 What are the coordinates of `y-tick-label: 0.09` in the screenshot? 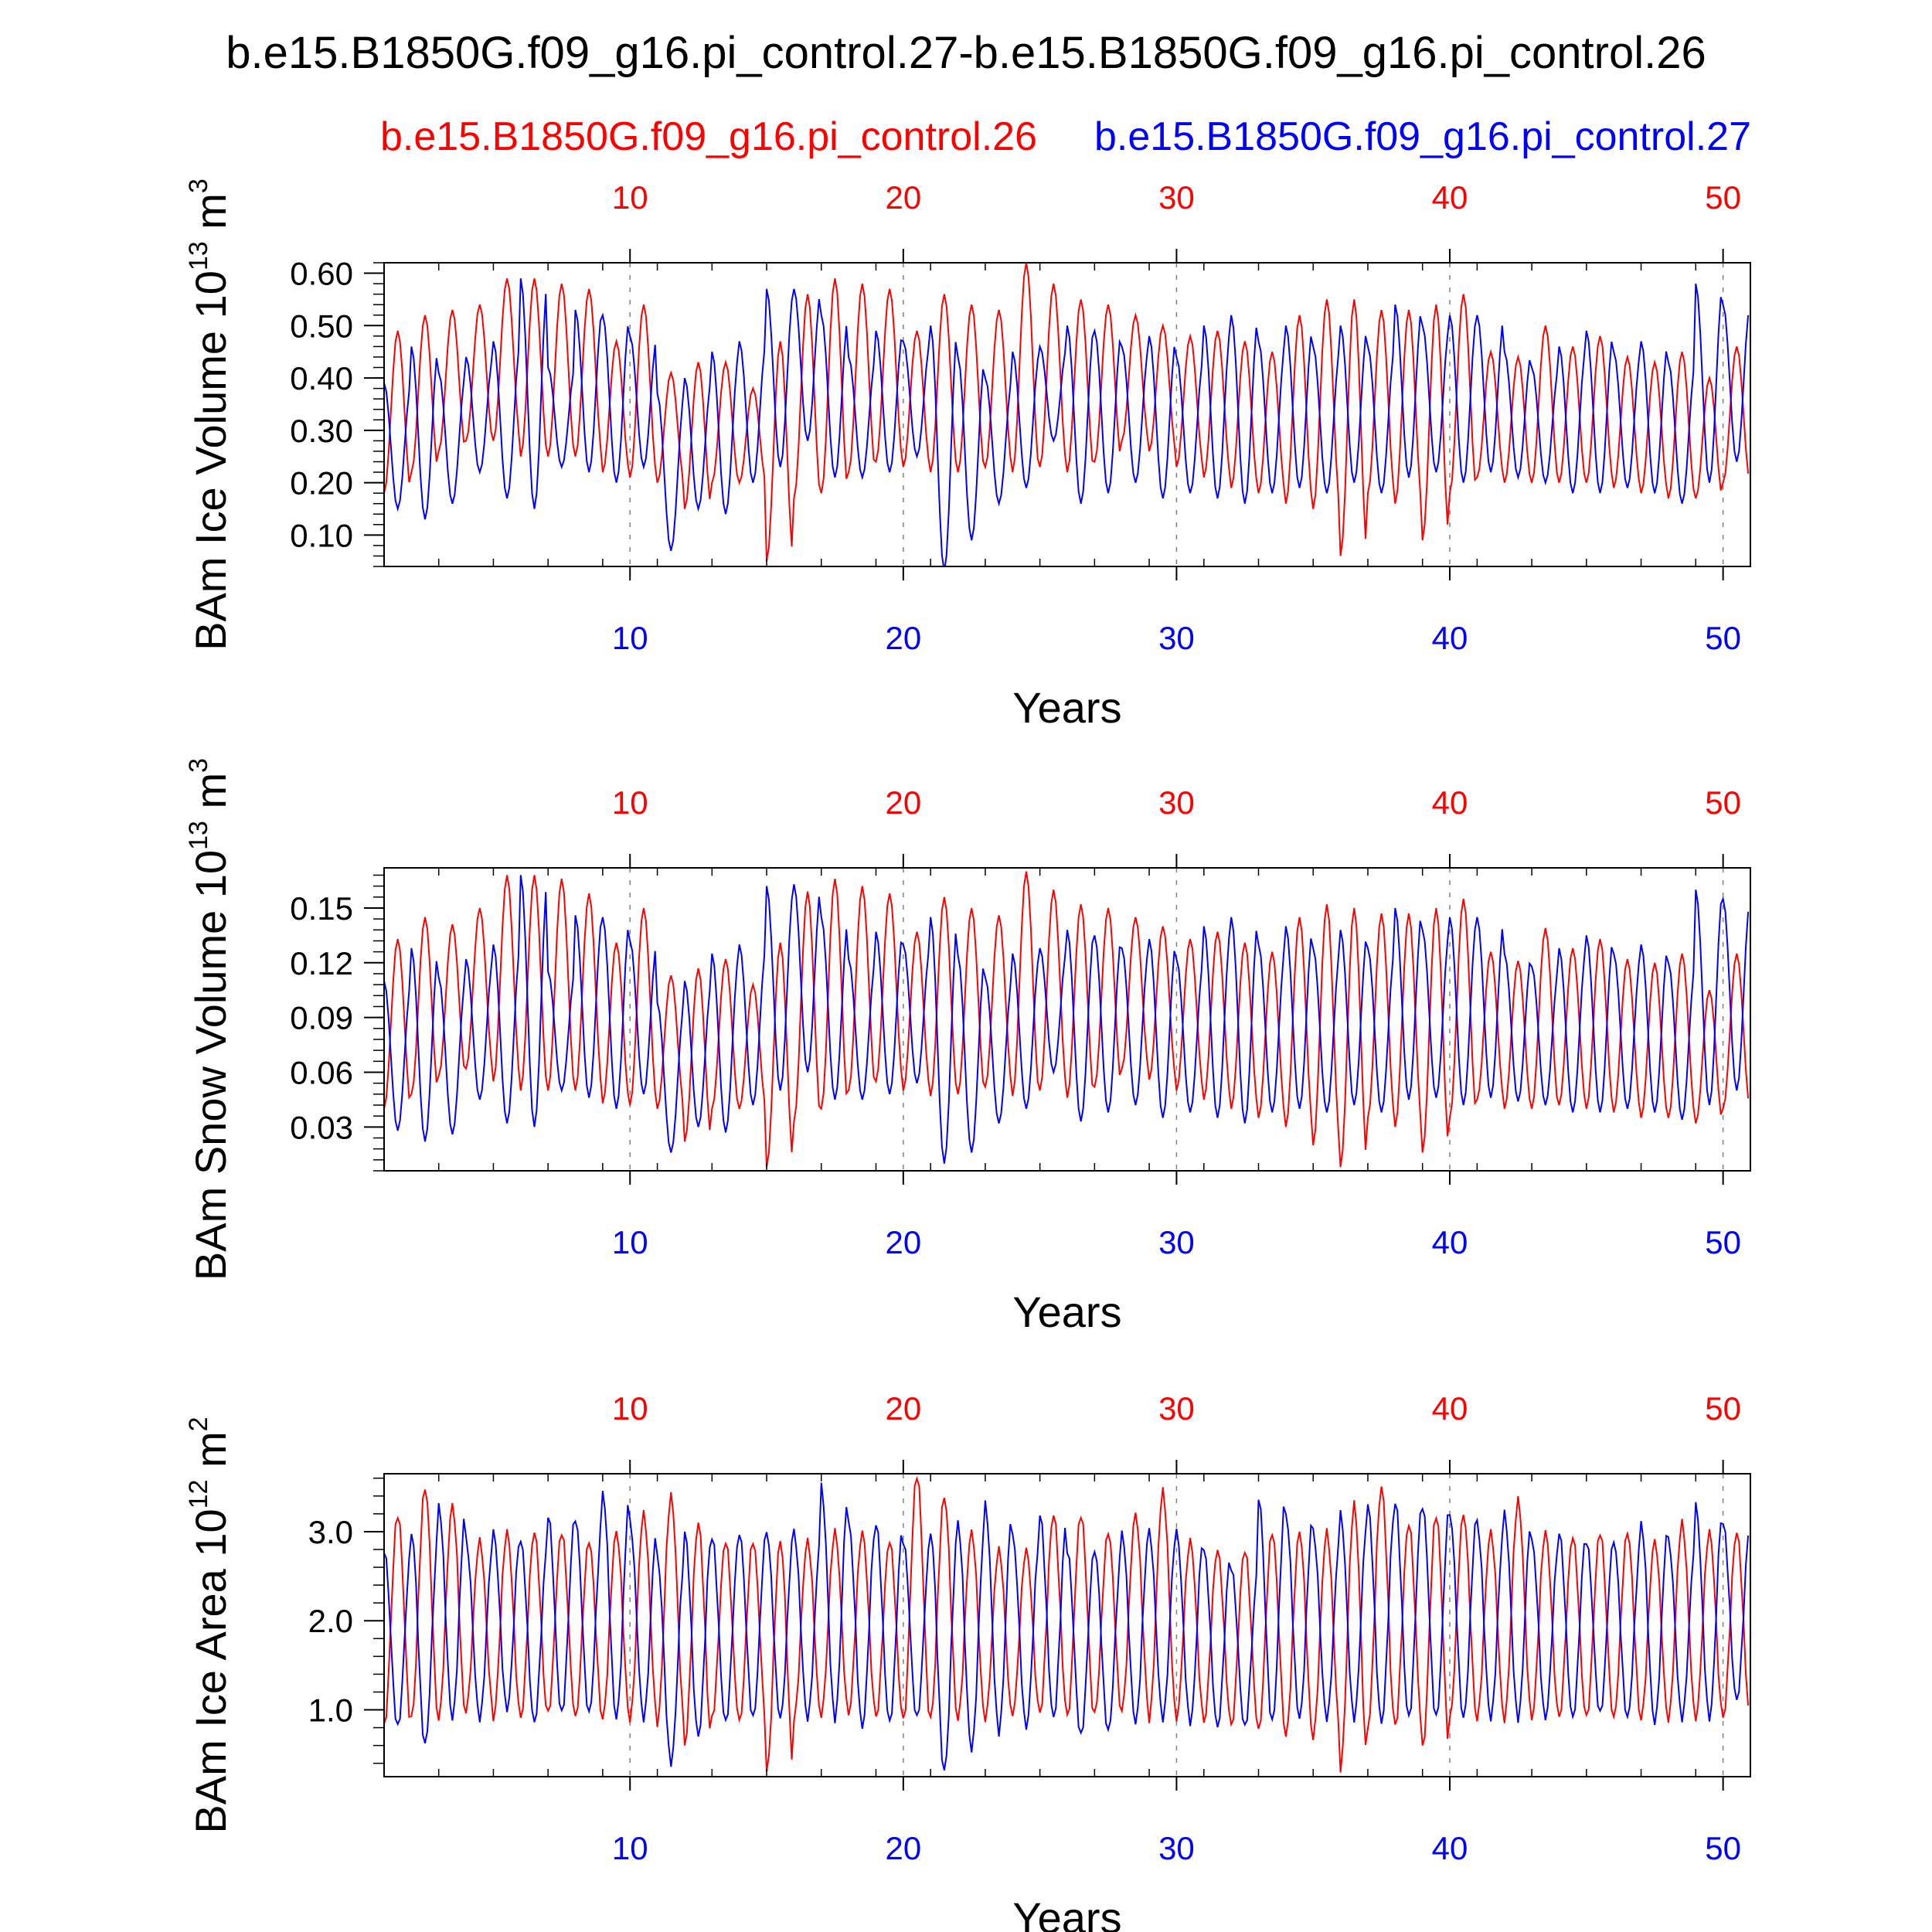 It's located at (321, 1018).